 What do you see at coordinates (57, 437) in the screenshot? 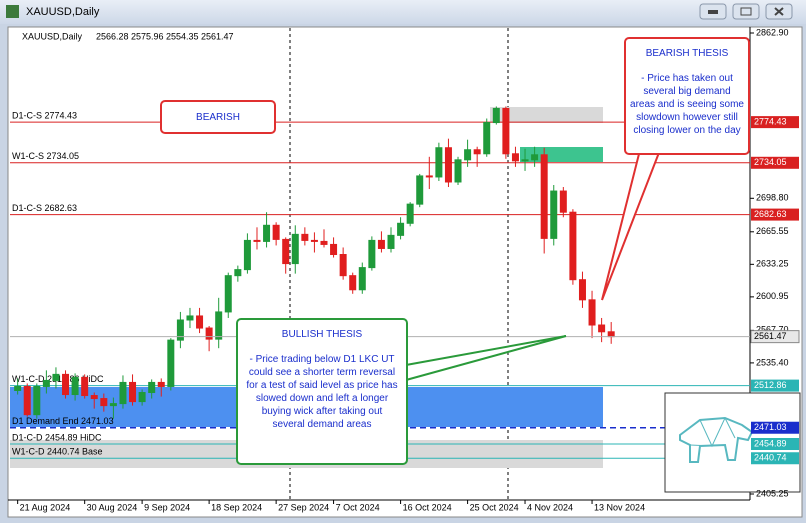
I see `level-label: D1-C-D 2454.89 HiDC` at bounding box center [57, 437].